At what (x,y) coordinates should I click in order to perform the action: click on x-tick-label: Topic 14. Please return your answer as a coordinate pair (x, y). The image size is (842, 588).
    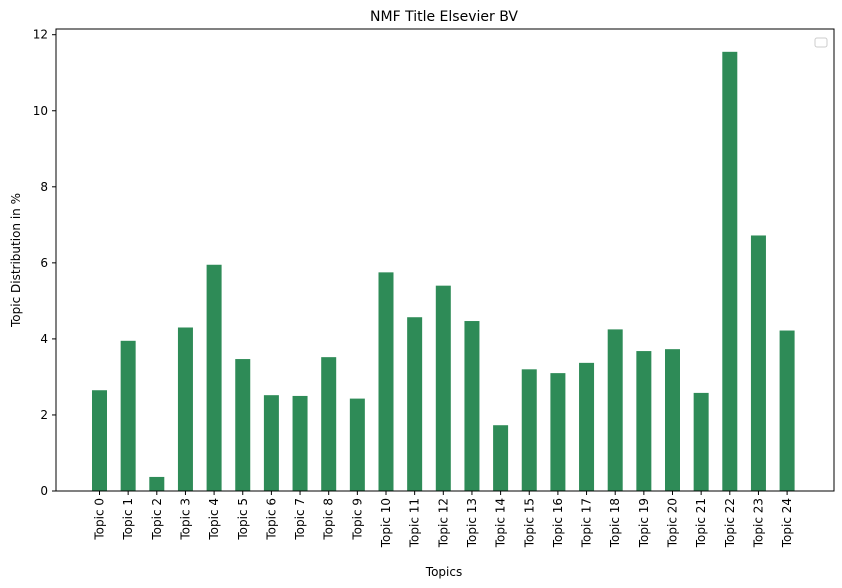
    Looking at the image, I should click on (501, 523).